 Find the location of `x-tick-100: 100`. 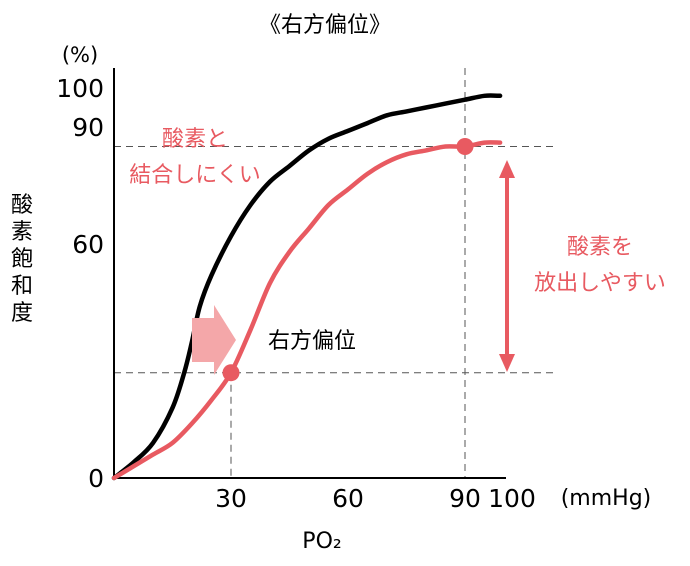

x-tick-100: 100 is located at coordinates (512, 498).